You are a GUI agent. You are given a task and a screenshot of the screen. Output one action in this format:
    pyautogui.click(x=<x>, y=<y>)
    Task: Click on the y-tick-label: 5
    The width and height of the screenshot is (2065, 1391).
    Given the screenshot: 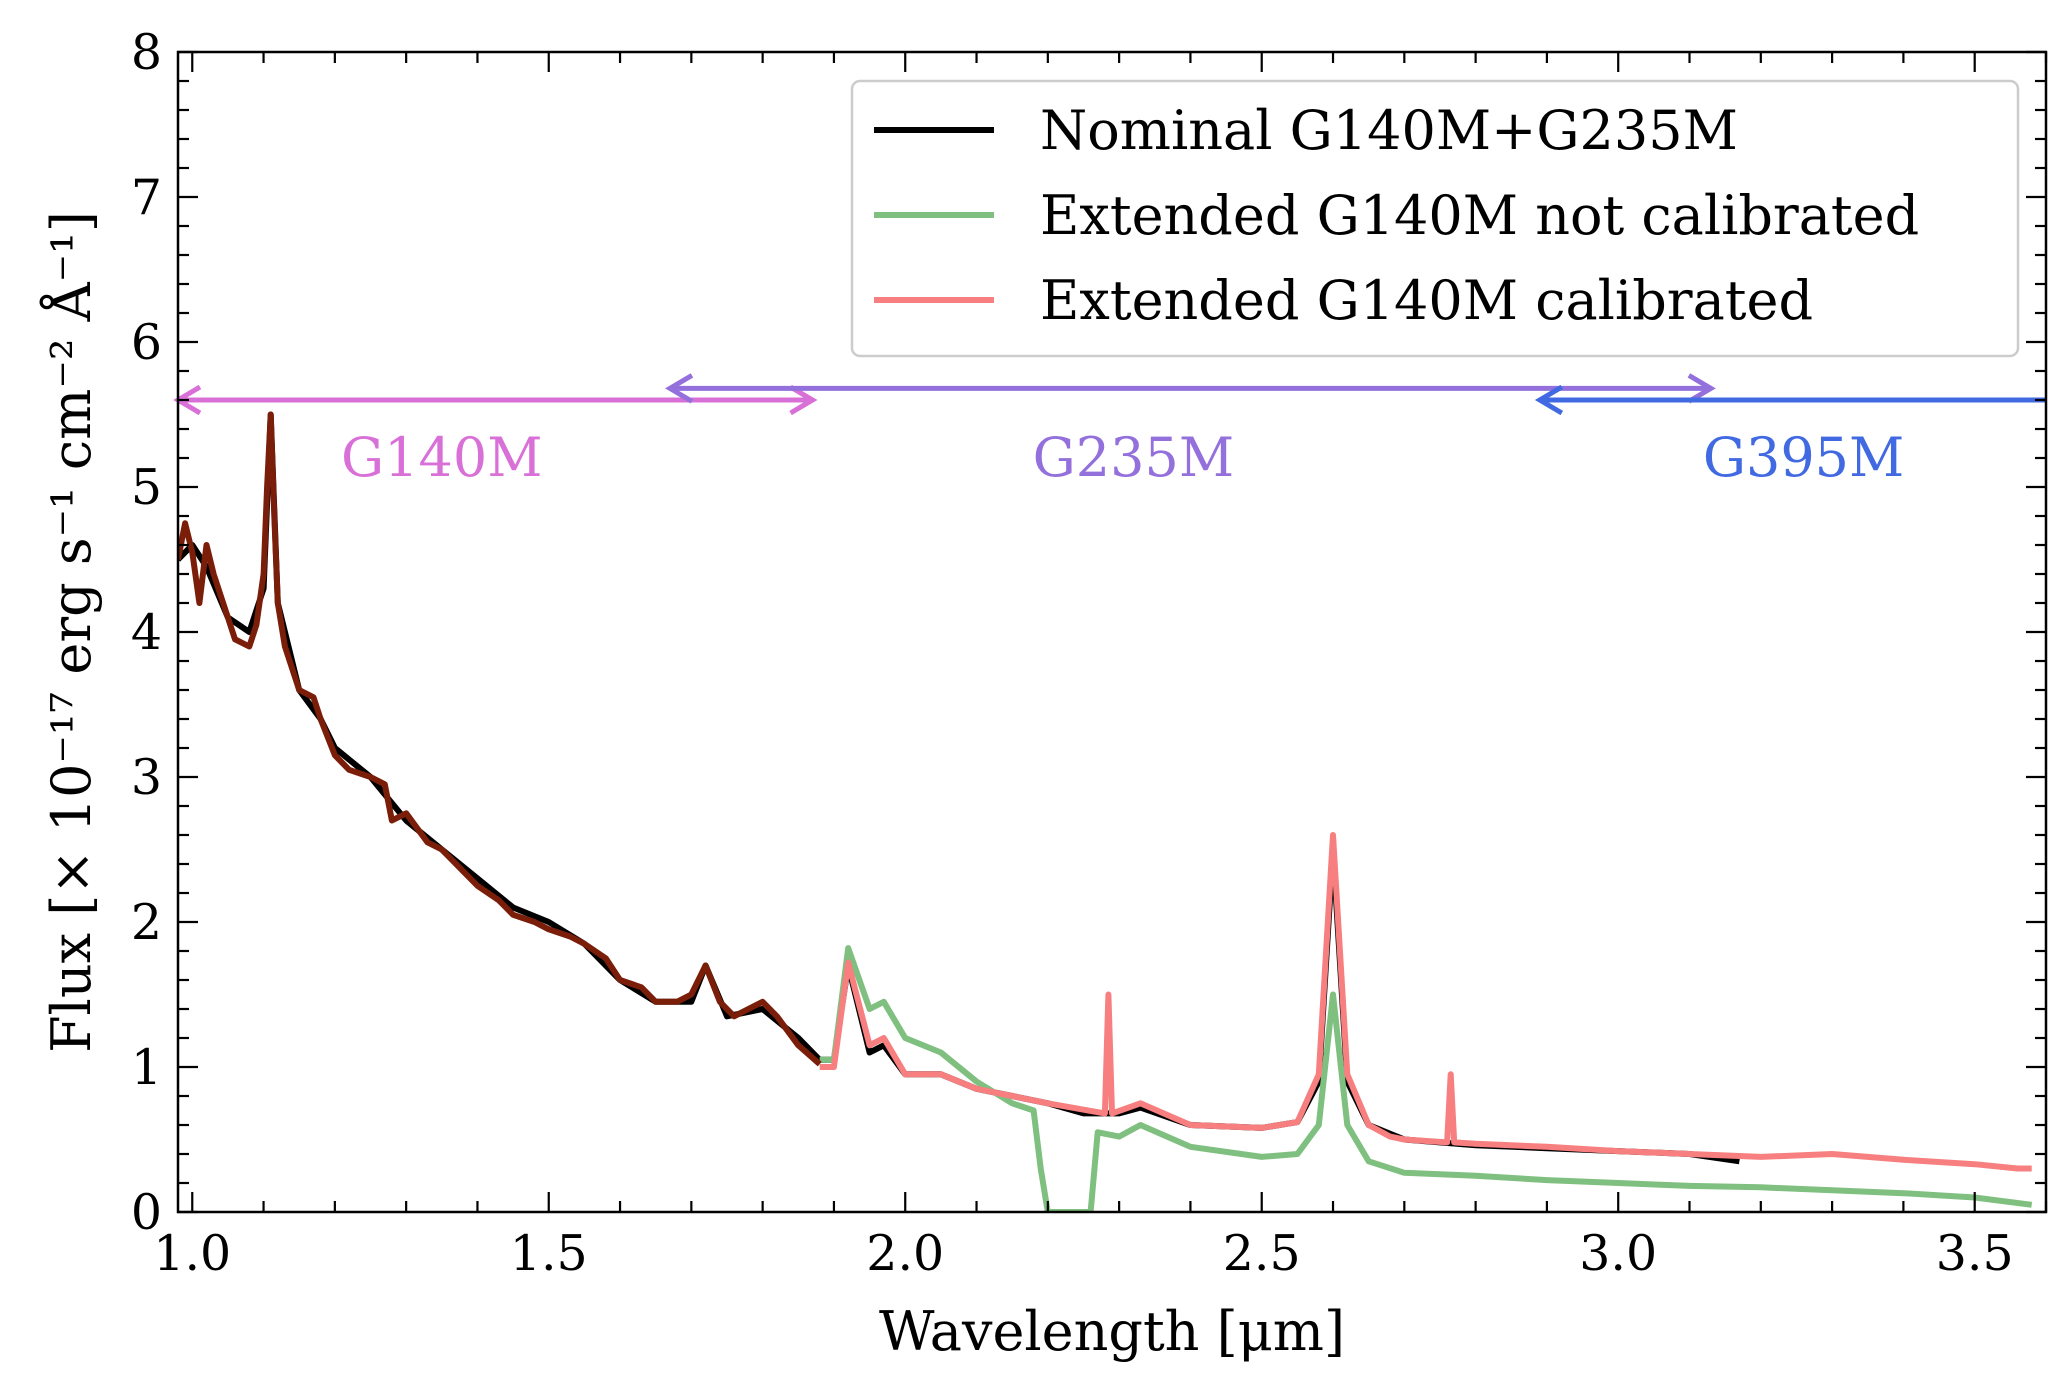 What is the action you would take?
    pyautogui.click(x=146, y=487)
    